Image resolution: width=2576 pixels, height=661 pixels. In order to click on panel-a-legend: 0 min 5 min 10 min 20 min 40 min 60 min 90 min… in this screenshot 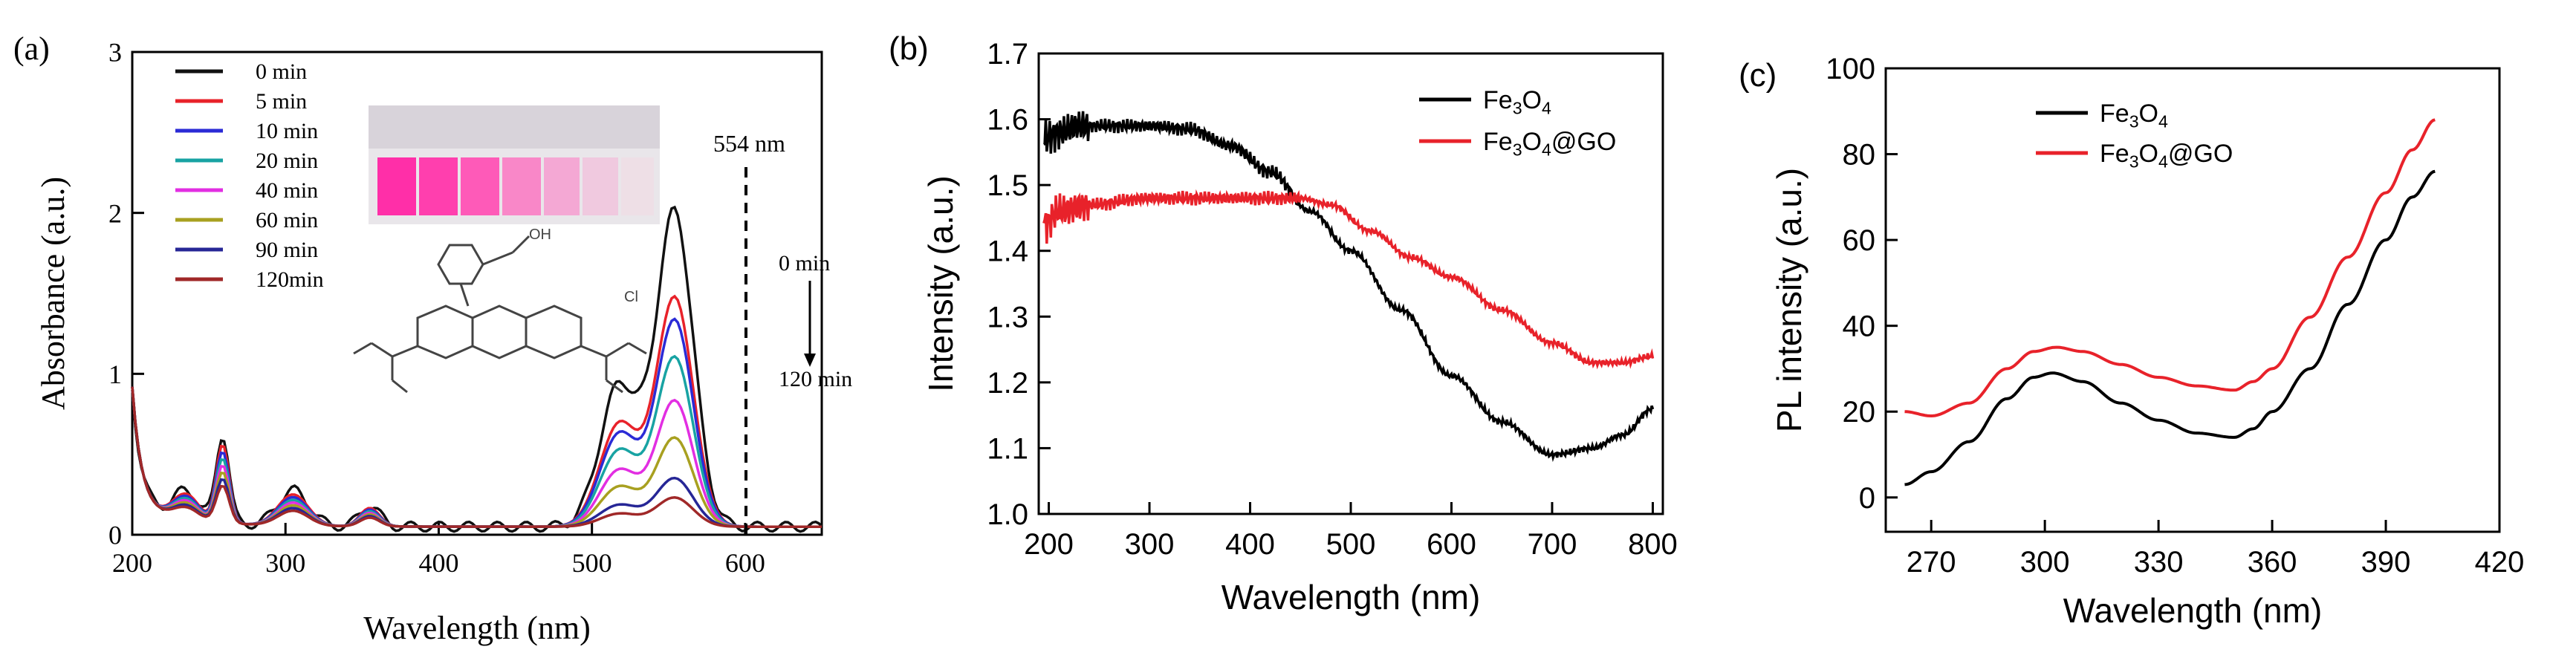, I will do `click(249, 175)`.